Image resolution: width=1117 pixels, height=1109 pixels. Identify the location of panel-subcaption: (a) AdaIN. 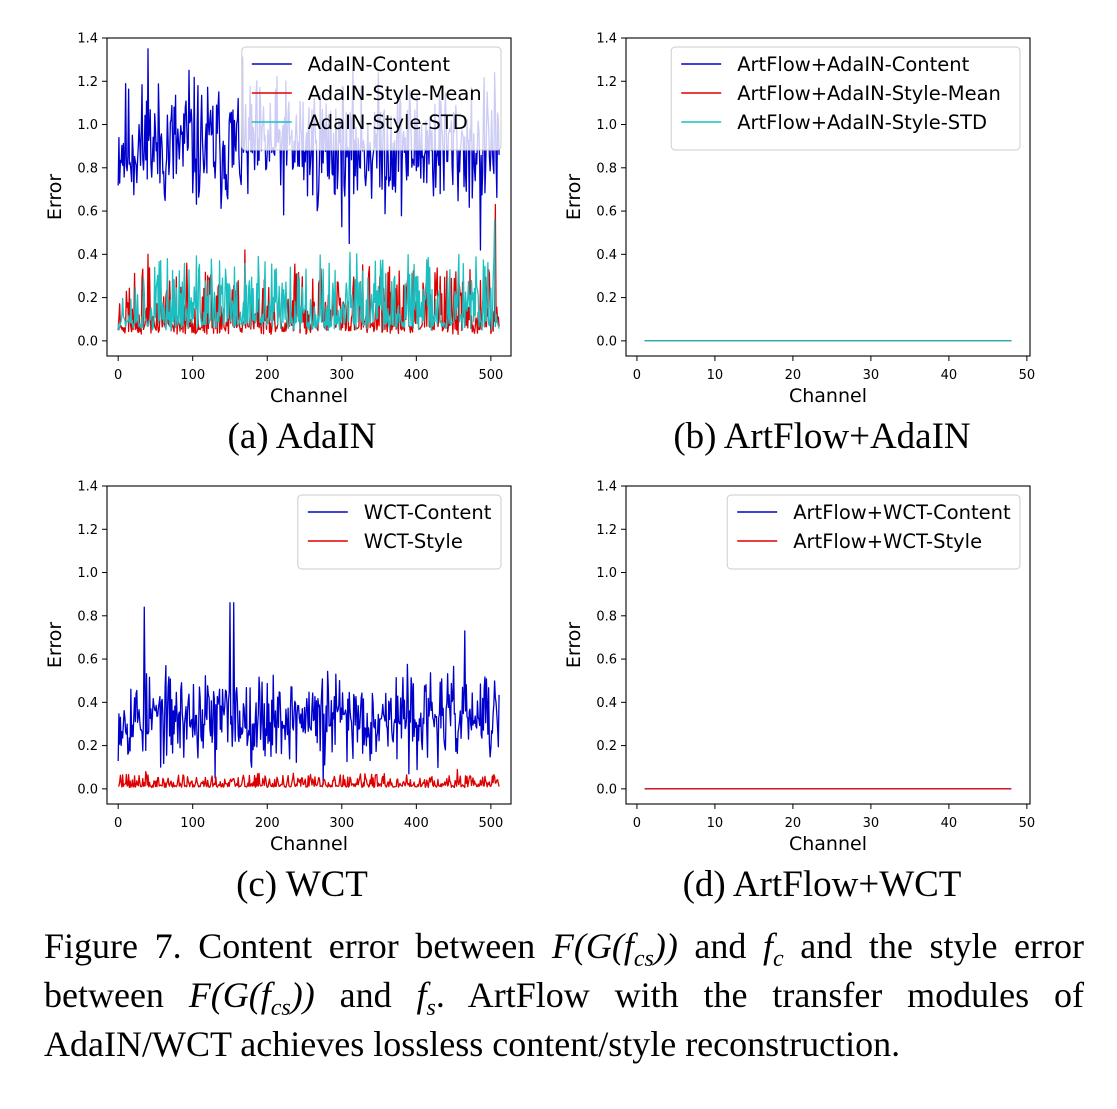
(302, 436).